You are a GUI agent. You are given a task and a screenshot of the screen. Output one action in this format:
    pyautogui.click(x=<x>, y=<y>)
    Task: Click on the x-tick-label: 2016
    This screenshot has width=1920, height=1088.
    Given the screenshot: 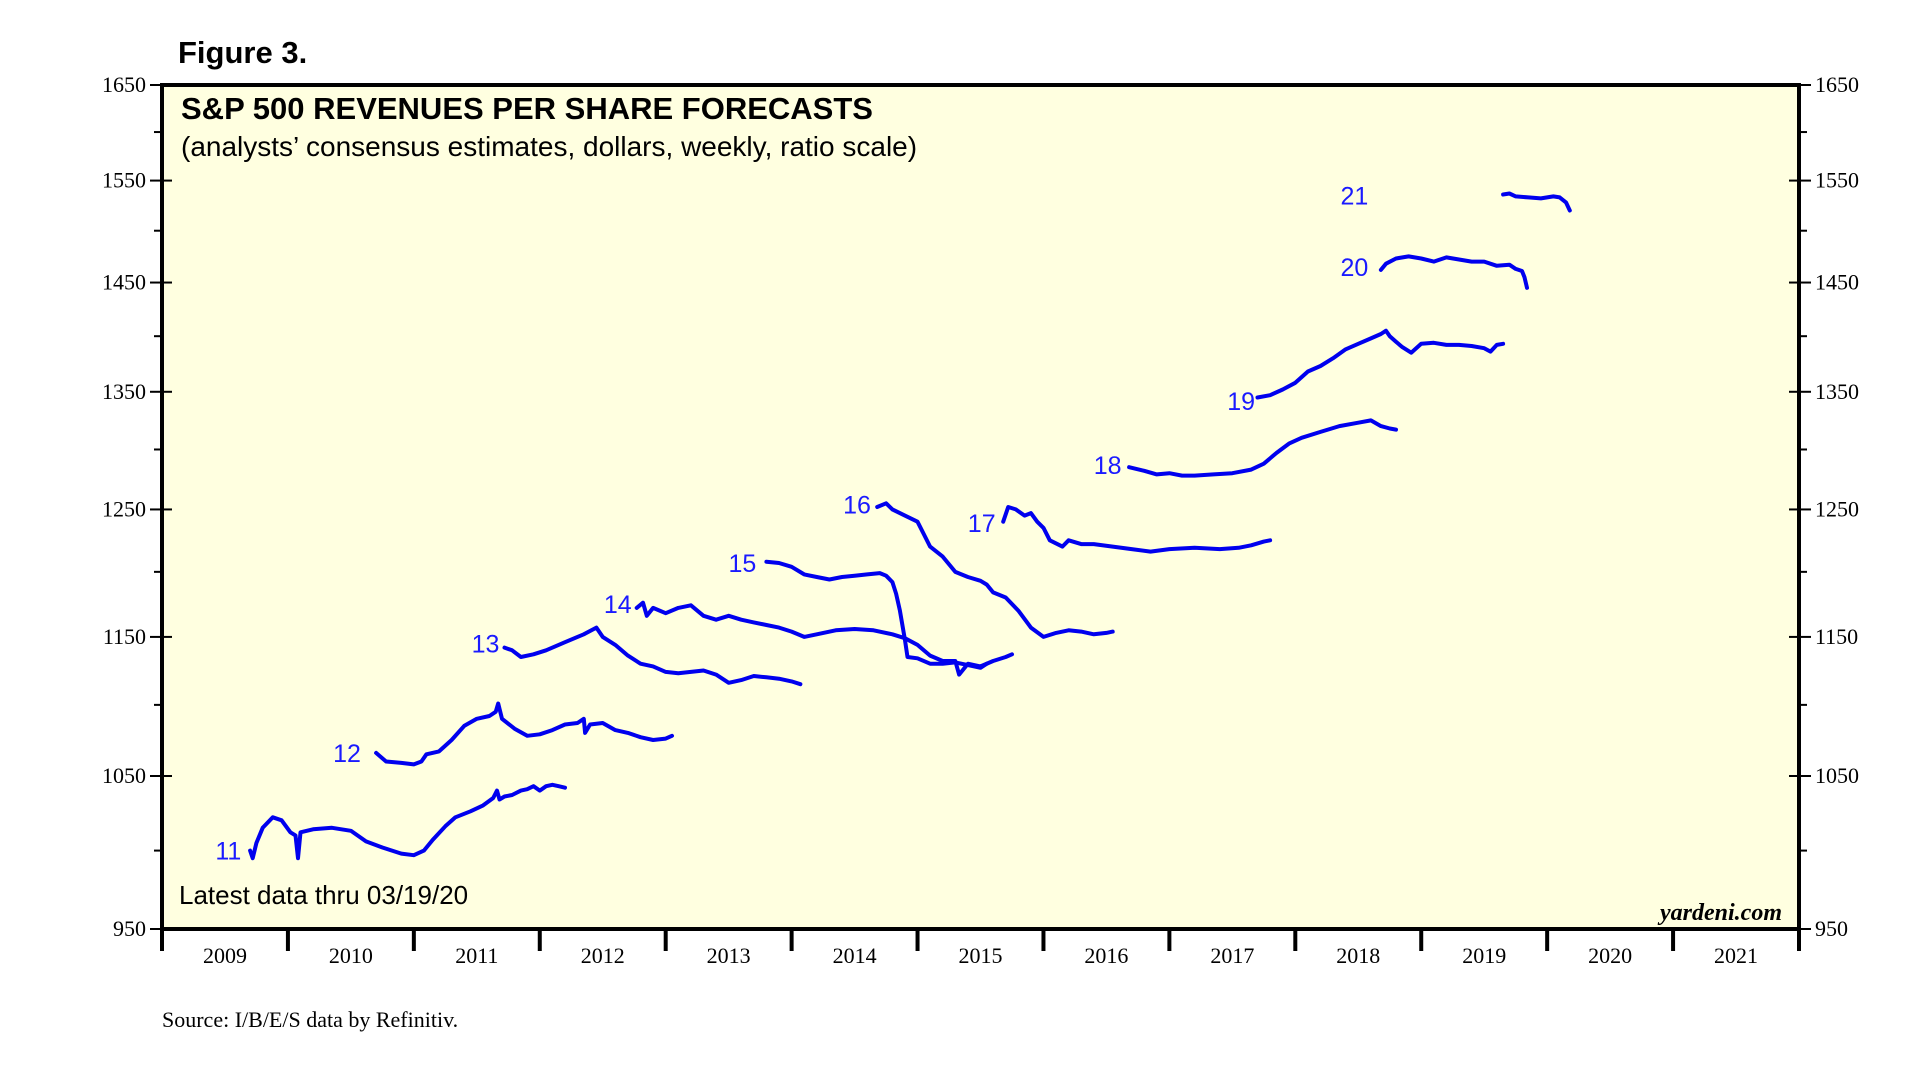 What is the action you would take?
    pyautogui.click(x=1106, y=955)
    